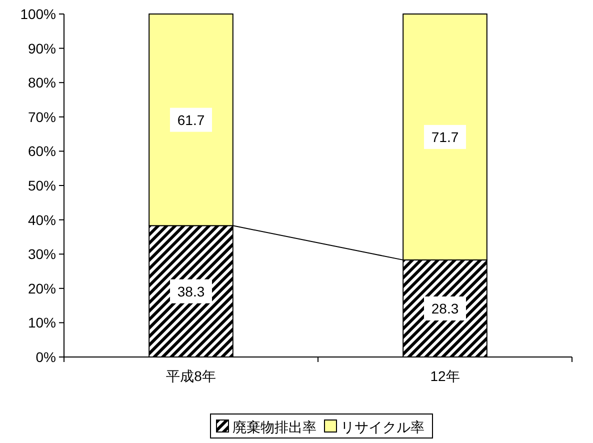 The image size is (593, 443). Describe the element at coordinates (274, 427) in the screenshot. I see `legend-label: 廃棄物排出率` at that location.